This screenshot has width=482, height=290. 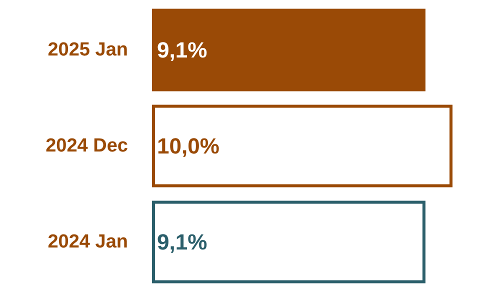 I want to click on y-tick-label: 2024 Dec, so click(x=87, y=146).